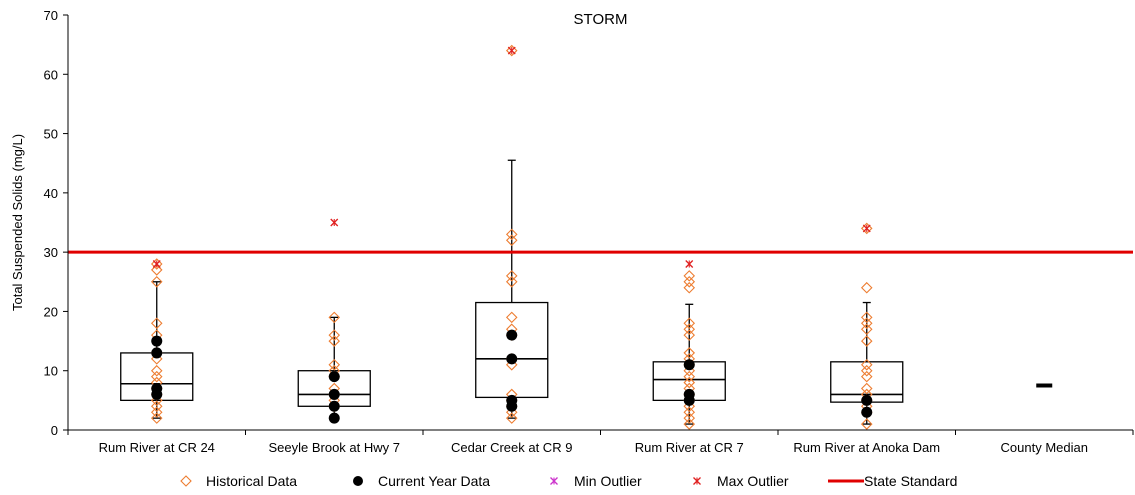 This screenshot has height=495, width=1135. I want to click on y-tick-label: 20, so click(51, 311).